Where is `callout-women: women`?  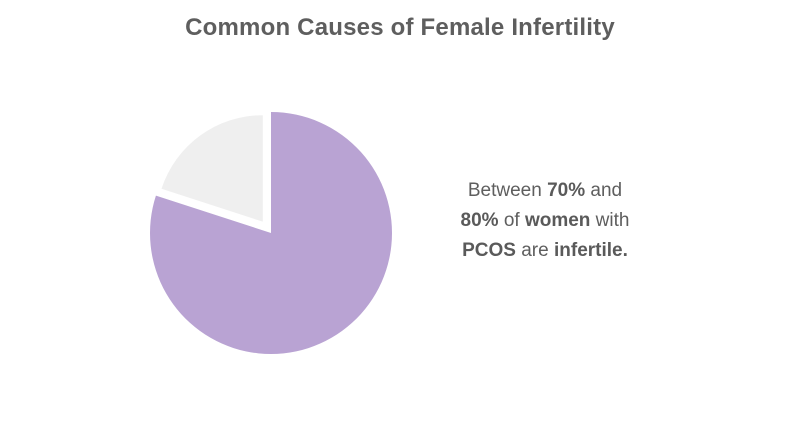
callout-women: women is located at coordinates (557, 220).